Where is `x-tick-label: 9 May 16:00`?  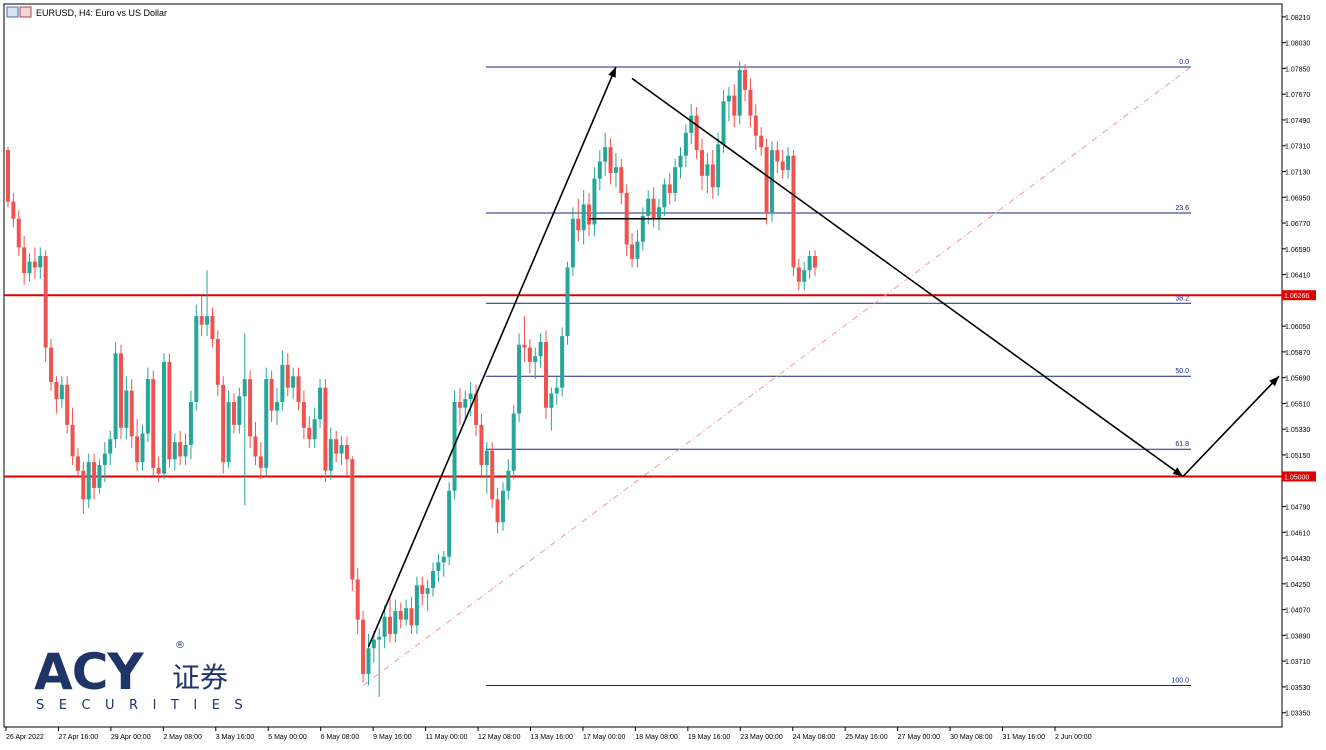 x-tick-label: 9 May 16:00 is located at coordinates (392, 737).